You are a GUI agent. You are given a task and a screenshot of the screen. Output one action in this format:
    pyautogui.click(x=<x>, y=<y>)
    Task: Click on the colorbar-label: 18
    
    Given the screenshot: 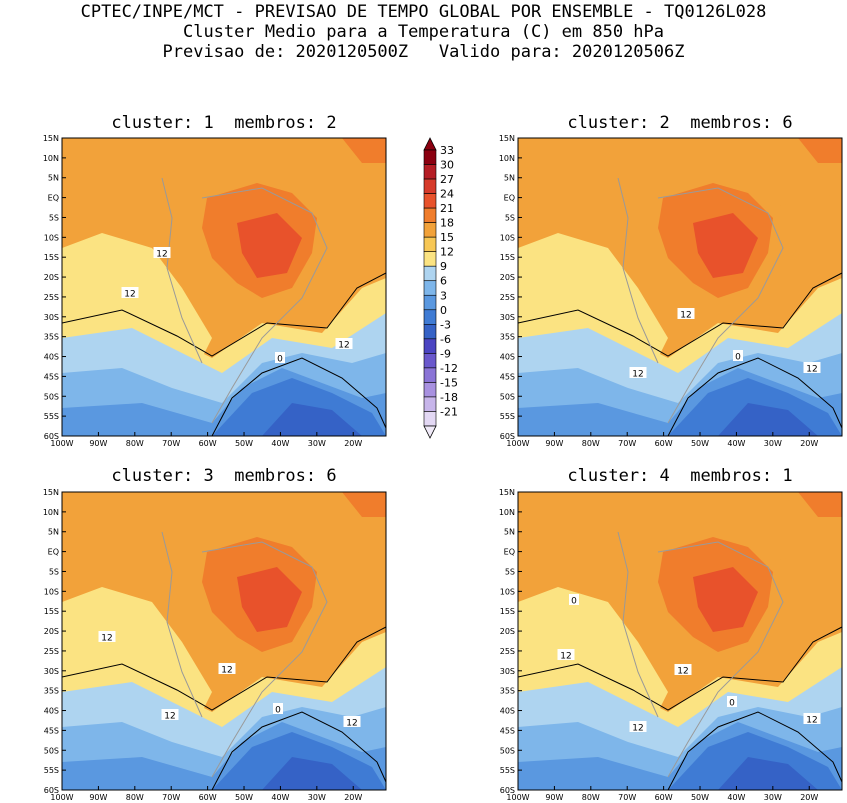 What is the action you would take?
    pyautogui.click(x=447, y=223)
    